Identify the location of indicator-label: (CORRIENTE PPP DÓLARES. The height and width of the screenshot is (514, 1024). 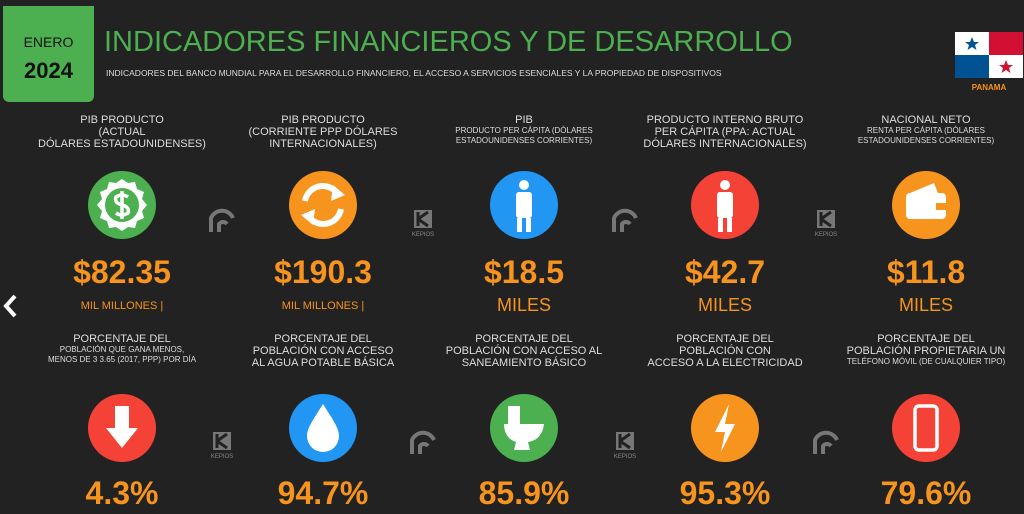
(323, 132).